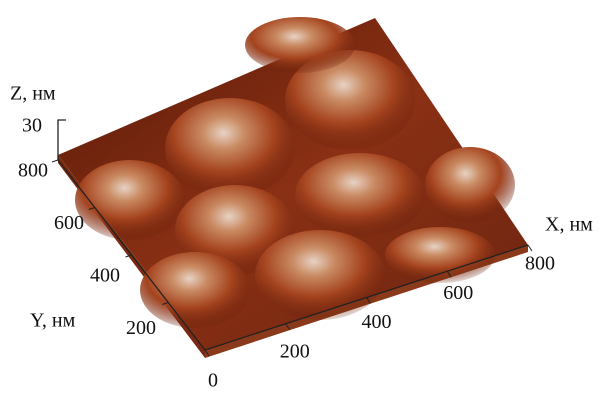  What do you see at coordinates (295, 351) in the screenshot?
I see `x-tick-label: 200` at bounding box center [295, 351].